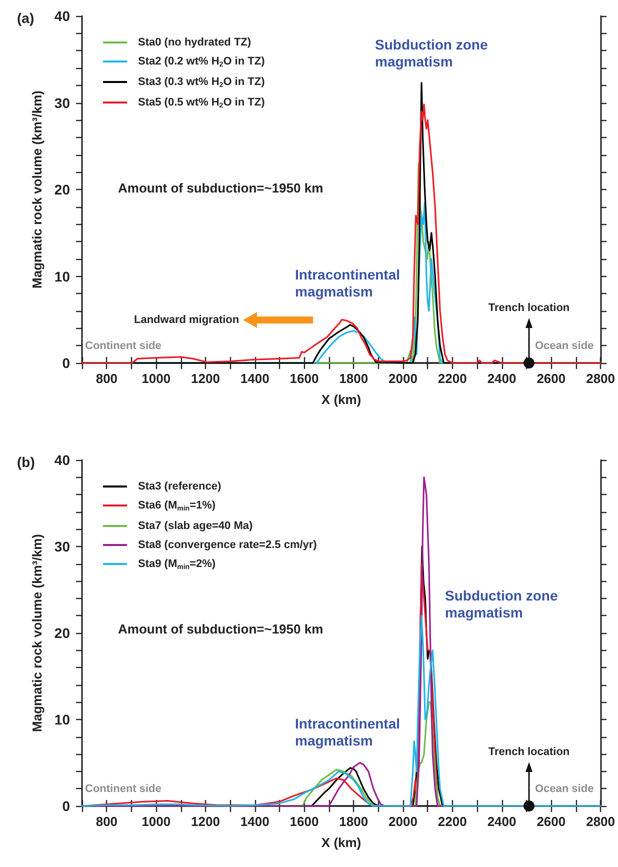  What do you see at coordinates (25, 18) in the screenshot?
I see `chart-title: (a)` at bounding box center [25, 18].